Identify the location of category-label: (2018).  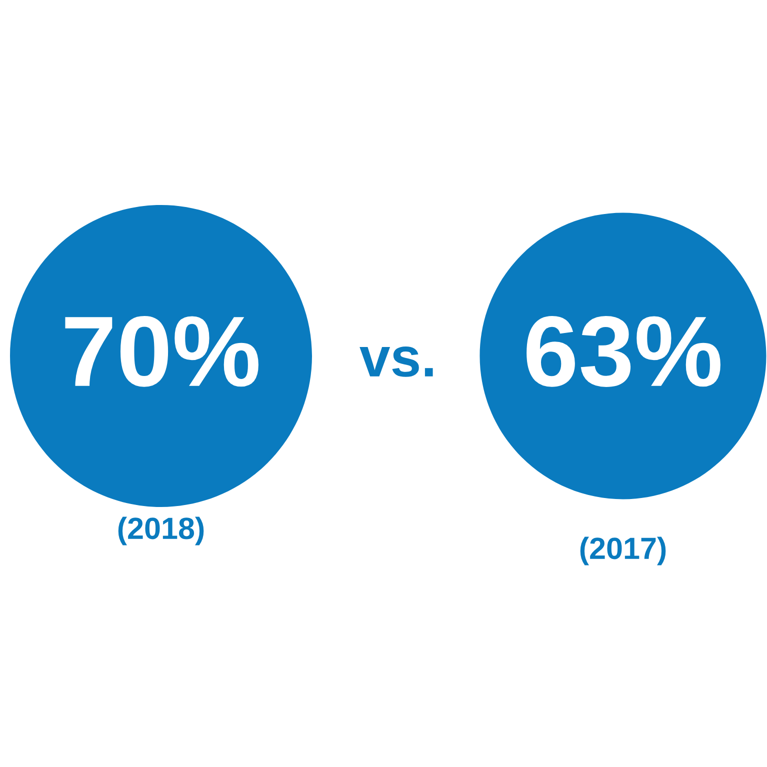
(161, 531).